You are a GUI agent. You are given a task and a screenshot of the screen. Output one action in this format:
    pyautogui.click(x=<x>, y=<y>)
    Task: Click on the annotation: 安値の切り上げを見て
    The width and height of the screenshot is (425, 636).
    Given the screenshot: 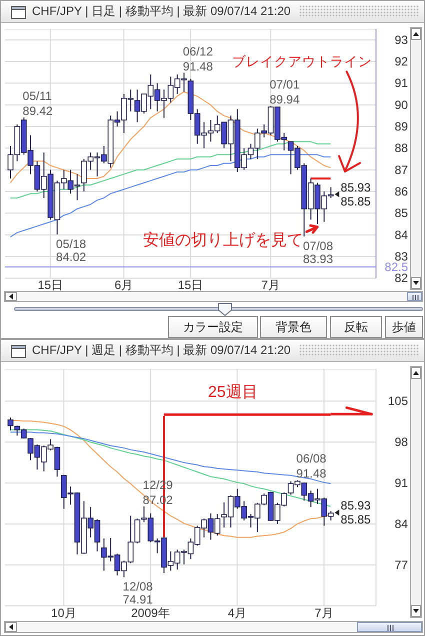 What is the action you would take?
    pyautogui.click(x=223, y=239)
    